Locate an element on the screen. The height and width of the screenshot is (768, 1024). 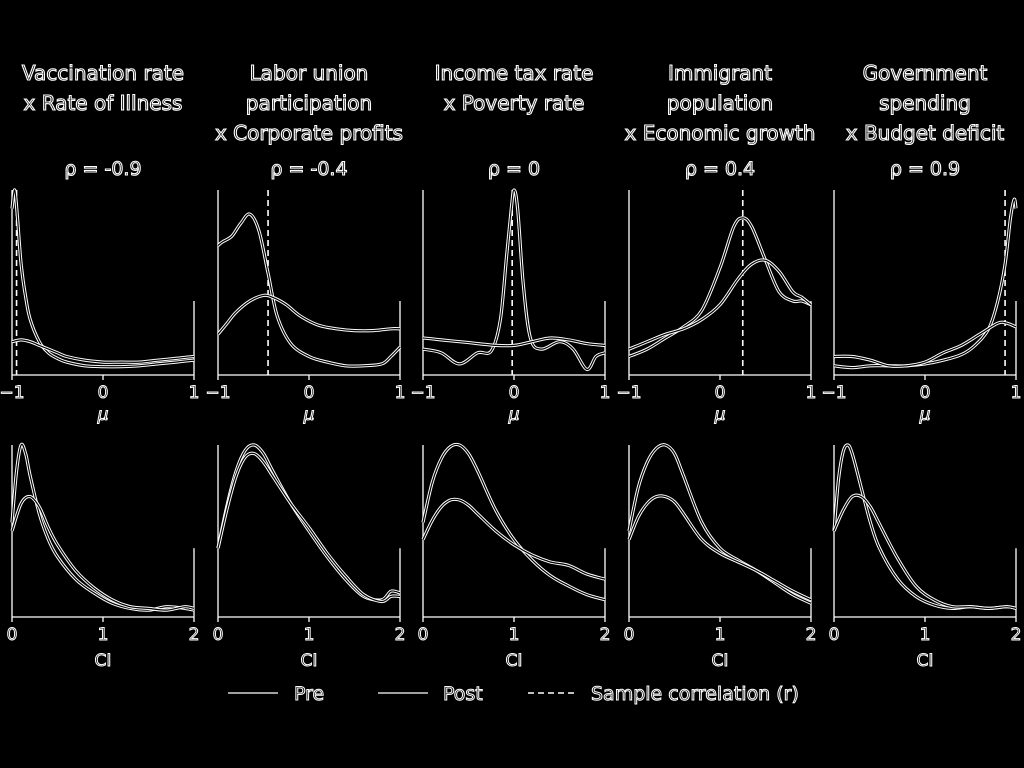
panel-title-line: spending is located at coordinates (925, 103).